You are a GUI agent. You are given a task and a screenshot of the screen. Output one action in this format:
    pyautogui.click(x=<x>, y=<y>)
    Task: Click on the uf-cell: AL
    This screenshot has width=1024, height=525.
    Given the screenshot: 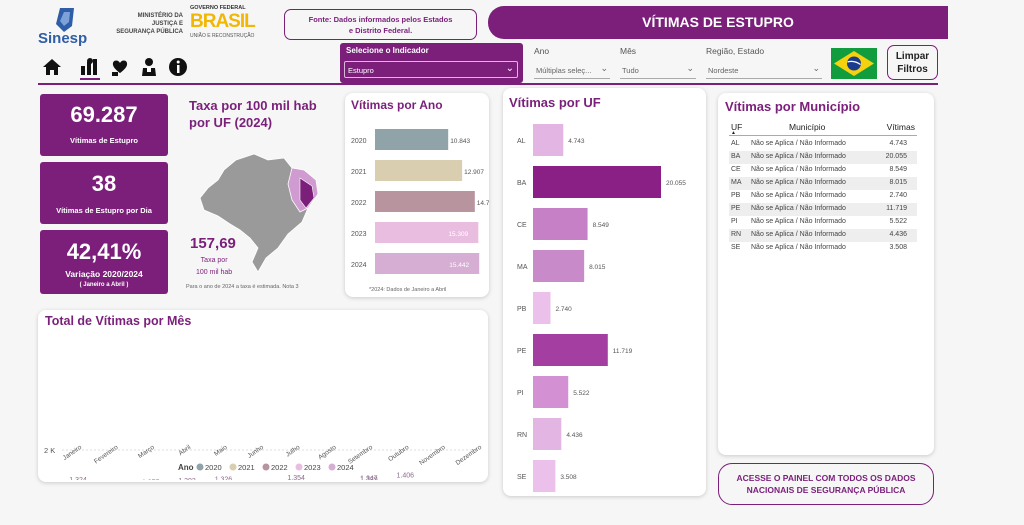 What is the action you would take?
    pyautogui.click(x=735, y=143)
    